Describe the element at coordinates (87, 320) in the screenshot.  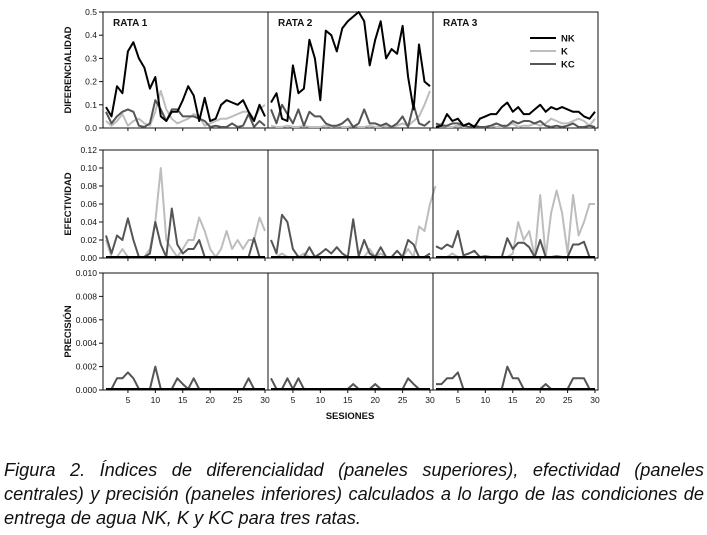
I see `y-tick-label: 0.006` at that location.